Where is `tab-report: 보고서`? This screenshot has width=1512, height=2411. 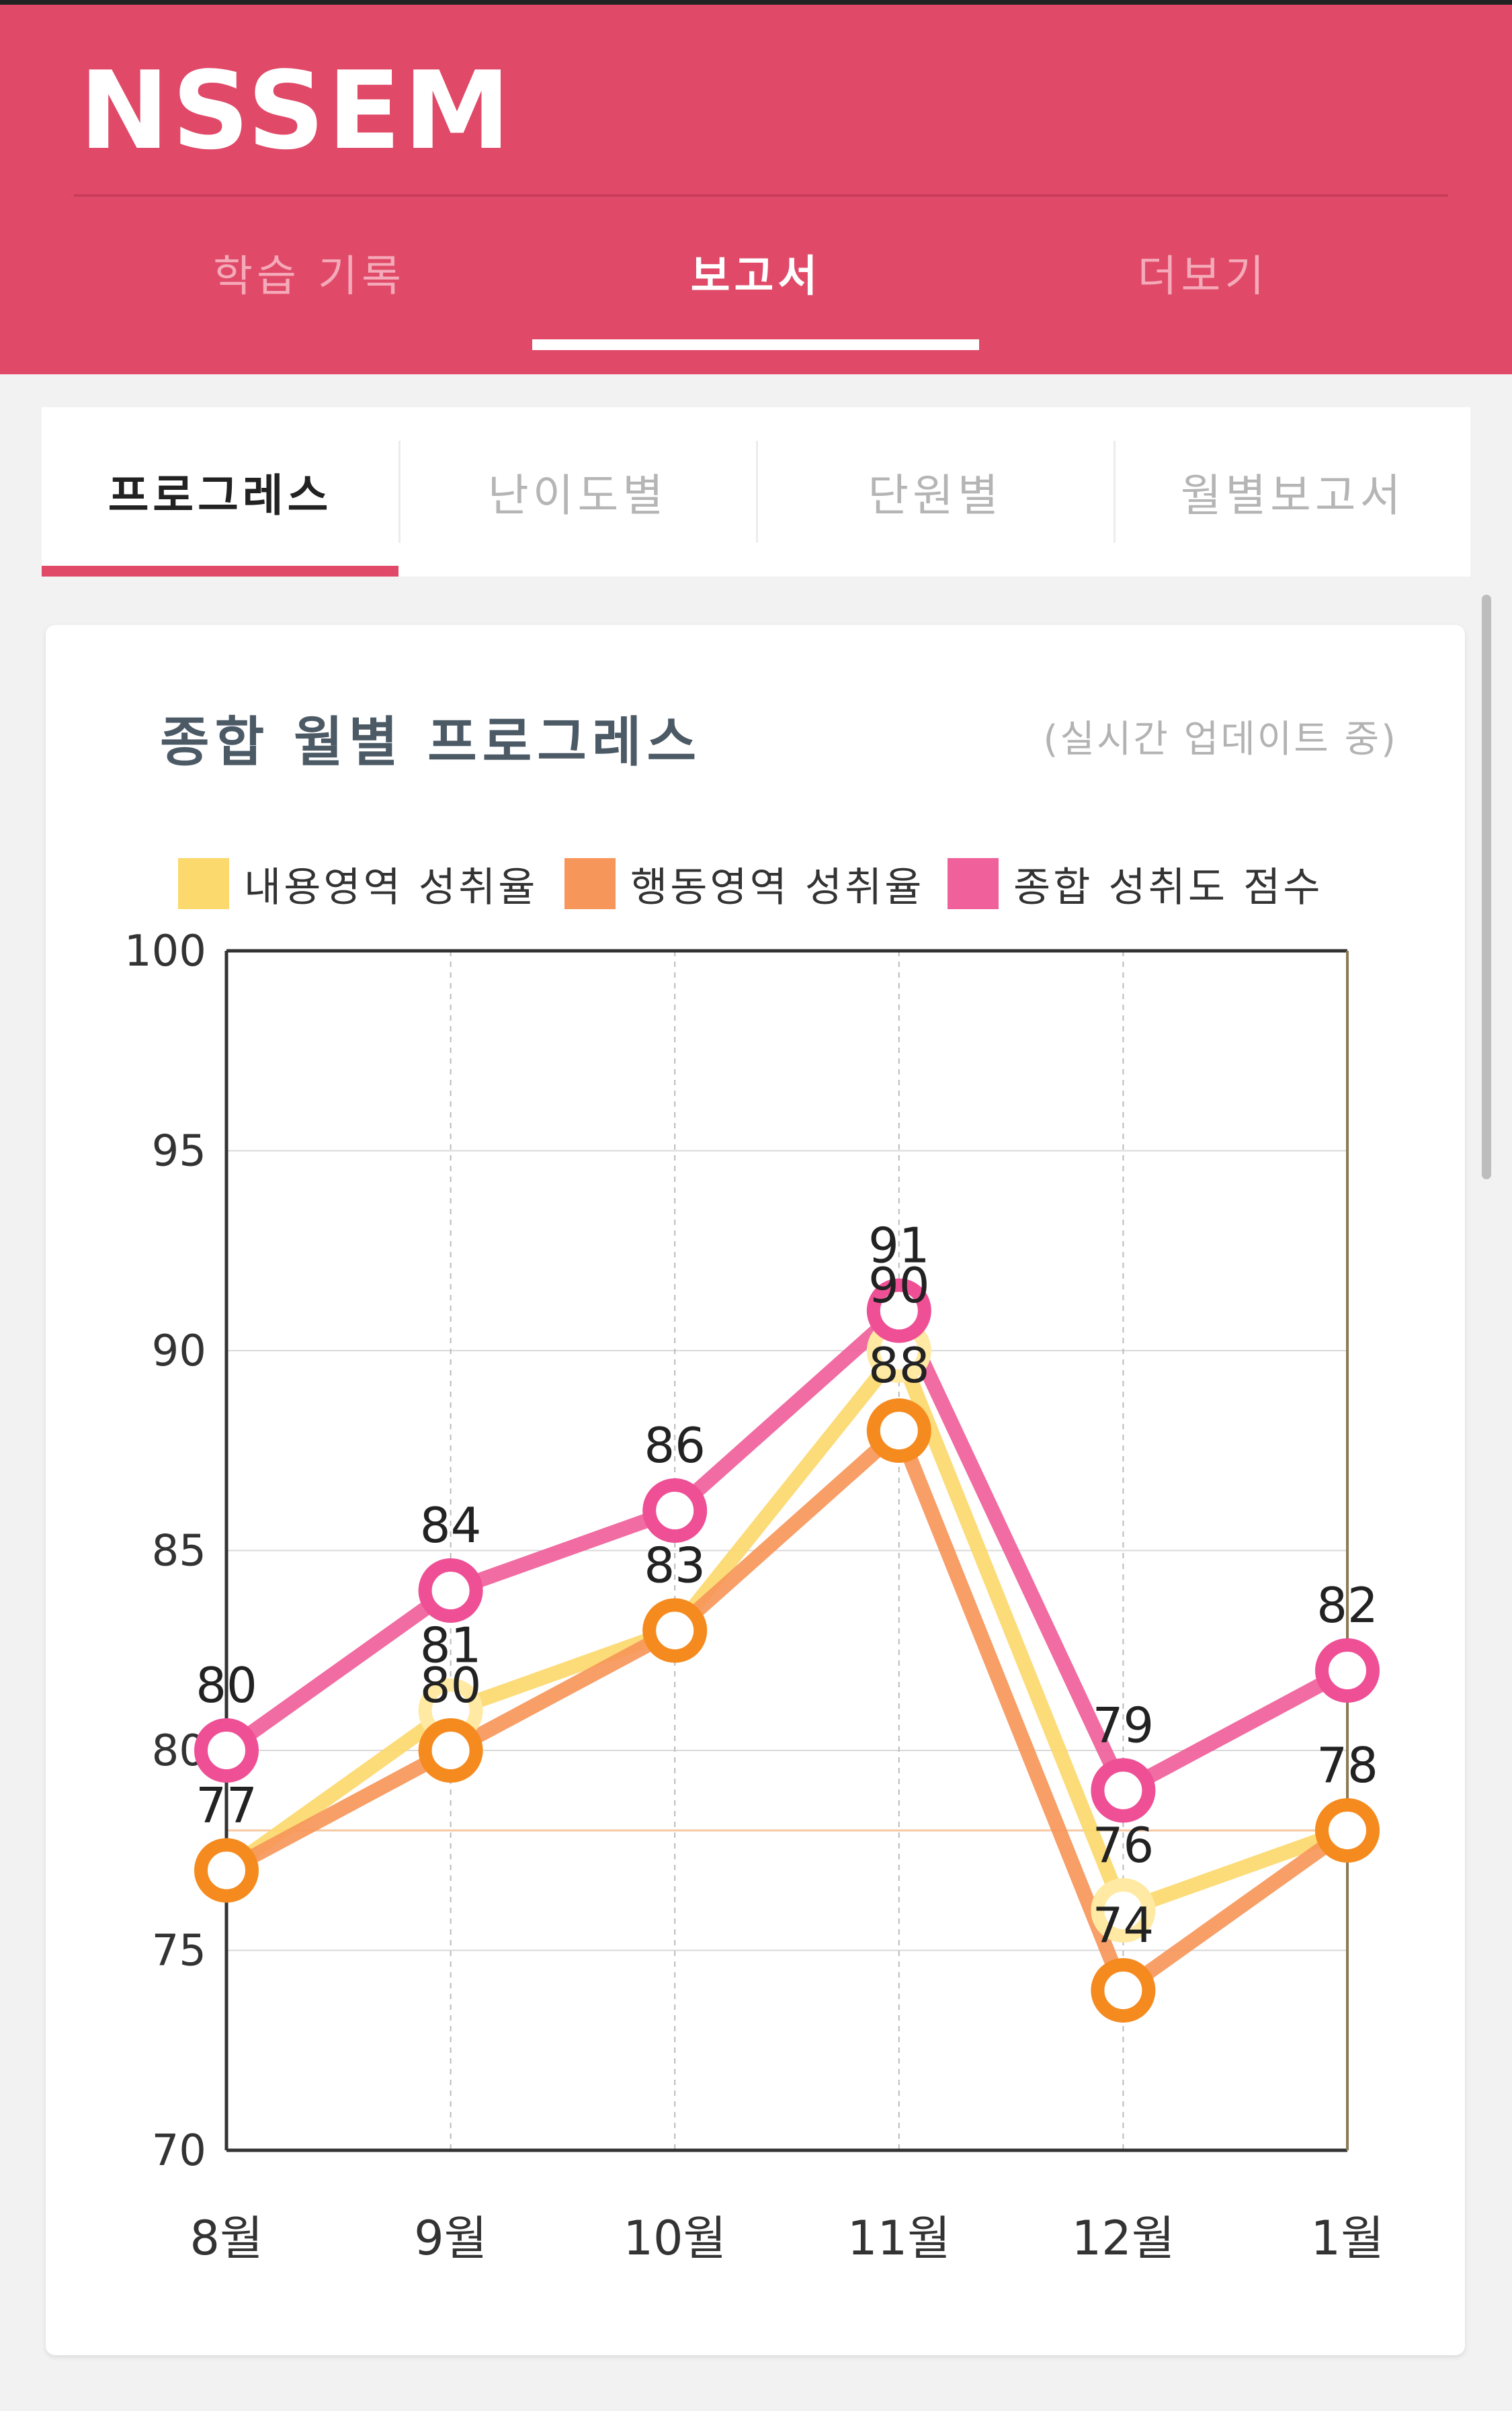
tab-report: 보고서 is located at coordinates (756, 277).